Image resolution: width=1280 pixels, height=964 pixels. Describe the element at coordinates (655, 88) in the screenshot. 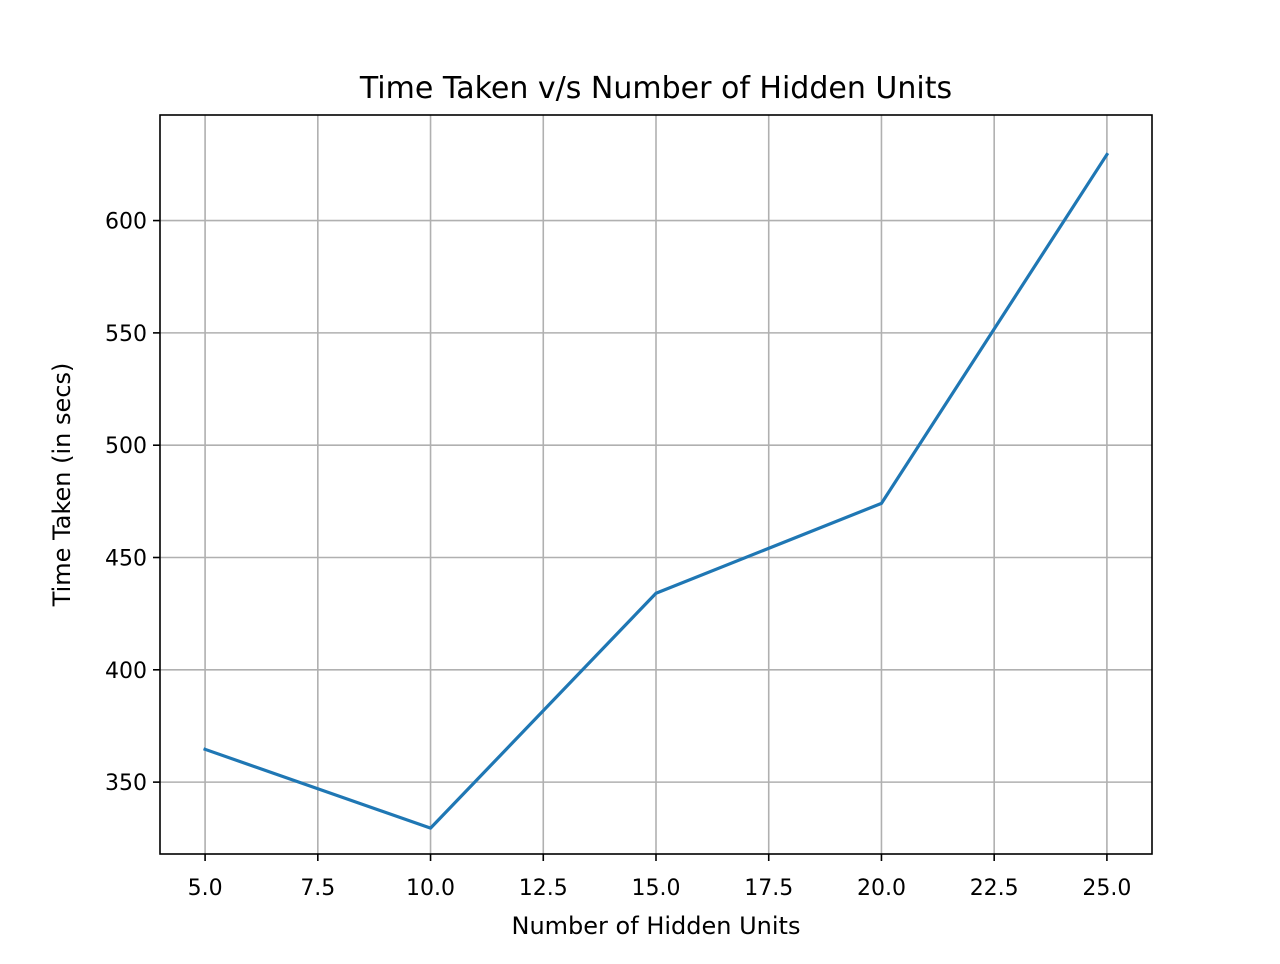

I see `chart-title: Time Taken v/s Number of Hidden Units` at that location.